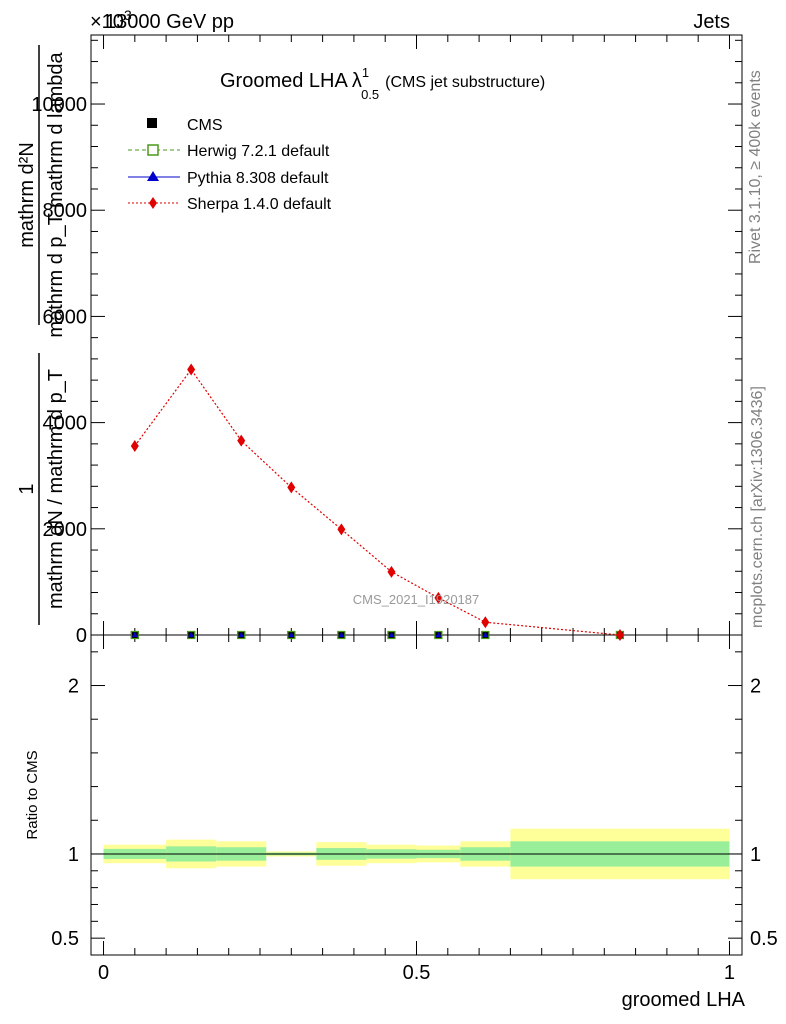 The width and height of the screenshot is (786, 1024). I want to click on ratio-y-tick-label-right: 2, so click(755, 687).